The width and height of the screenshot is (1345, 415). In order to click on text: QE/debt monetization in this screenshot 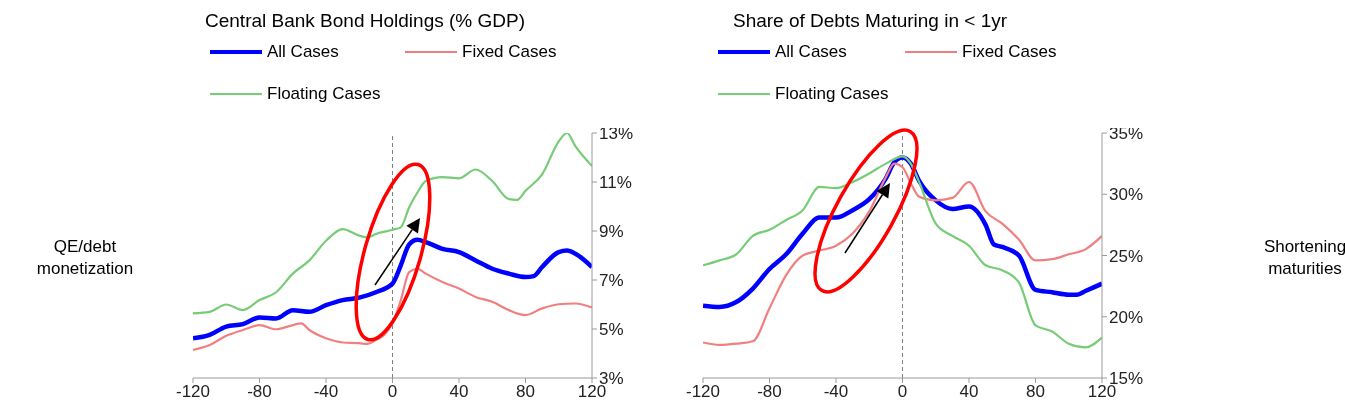, I will do `click(85, 258)`.